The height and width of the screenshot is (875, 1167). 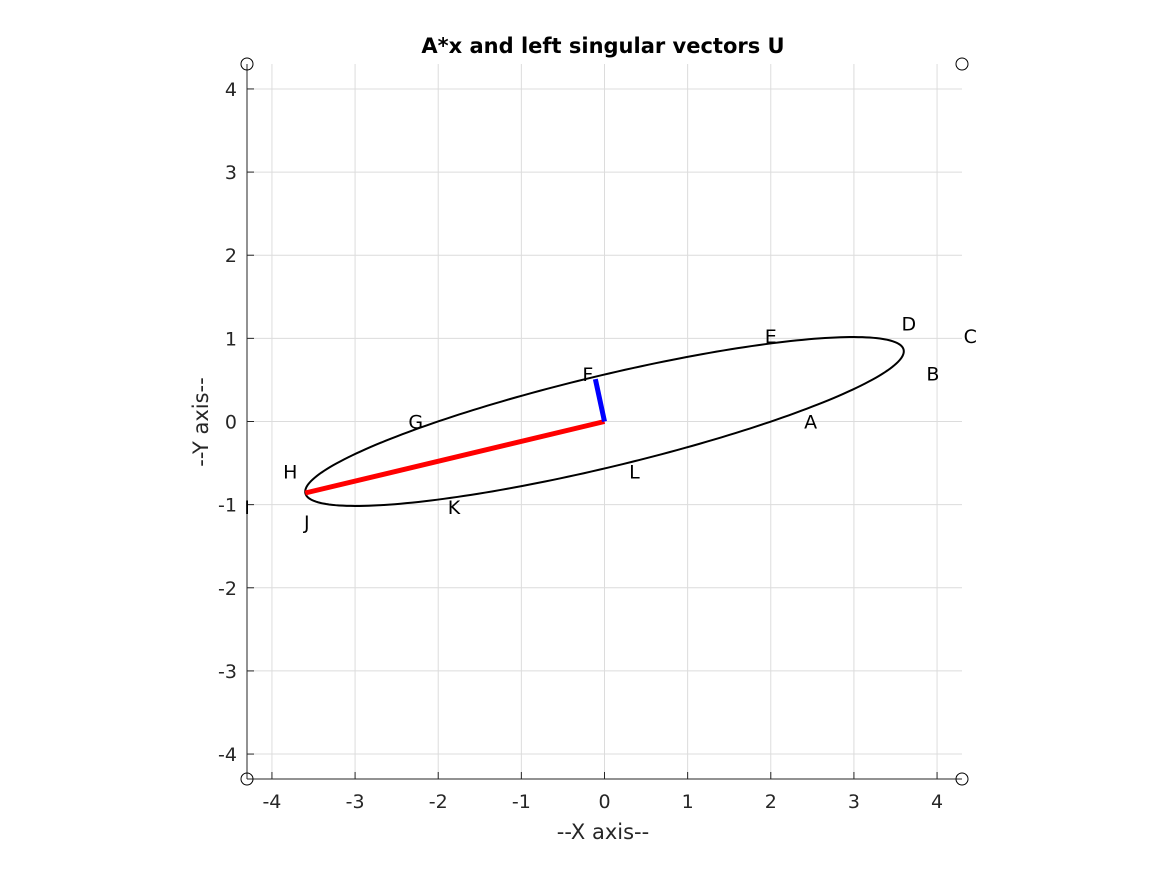 I want to click on x-tick-label: 4, so click(x=937, y=802).